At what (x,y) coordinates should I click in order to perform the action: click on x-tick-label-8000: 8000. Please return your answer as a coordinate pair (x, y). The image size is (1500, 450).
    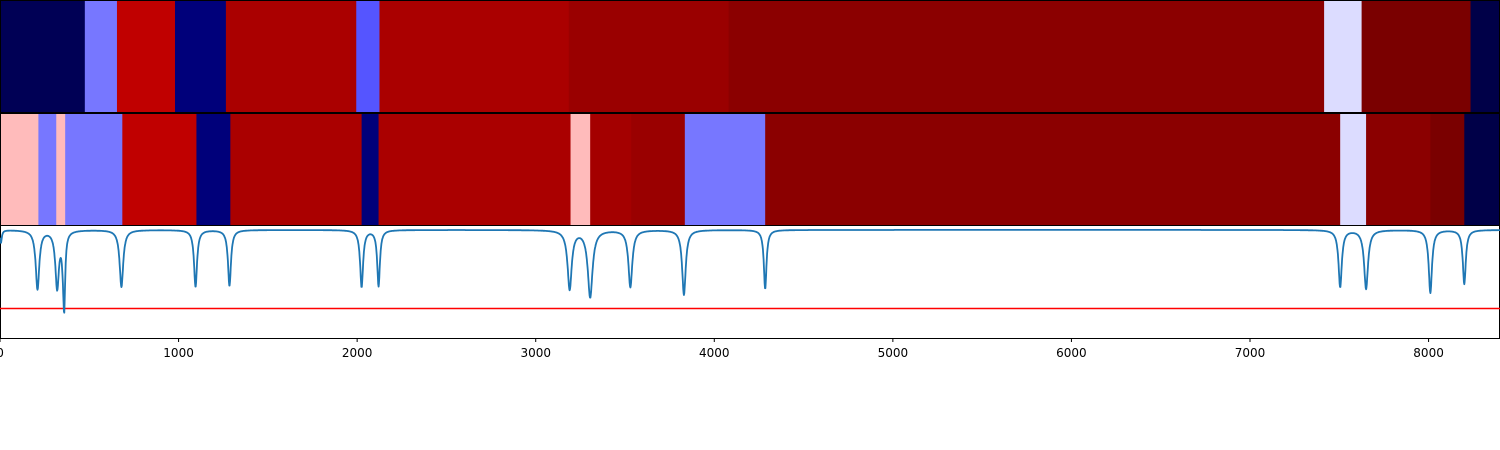
    Looking at the image, I should click on (1428, 353).